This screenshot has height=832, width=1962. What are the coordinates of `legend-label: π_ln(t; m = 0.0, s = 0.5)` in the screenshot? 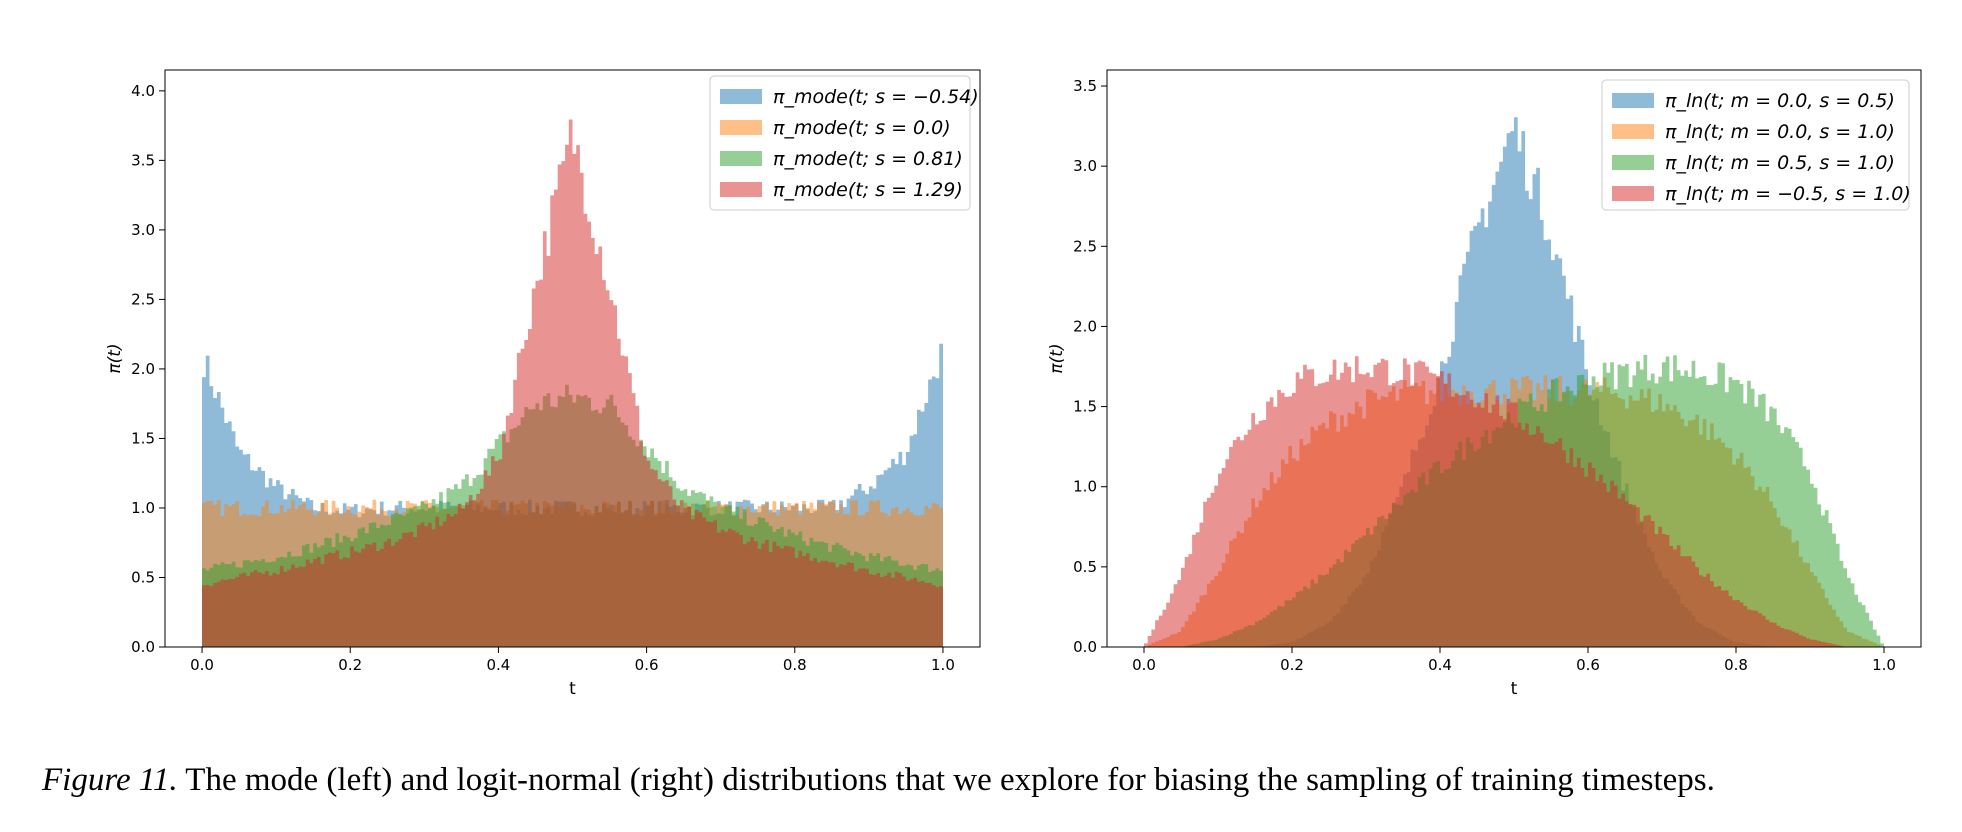 It's located at (1780, 101).